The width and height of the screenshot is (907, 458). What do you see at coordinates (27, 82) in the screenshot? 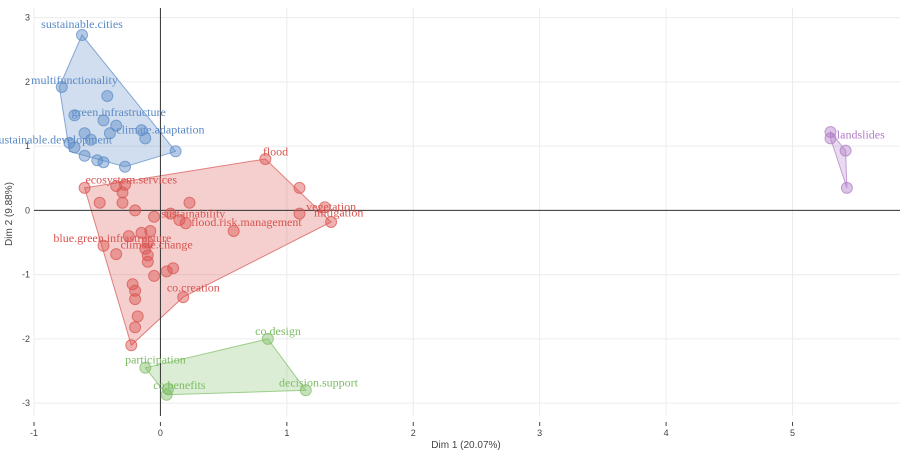
I see `y-tick-label: 2` at bounding box center [27, 82].